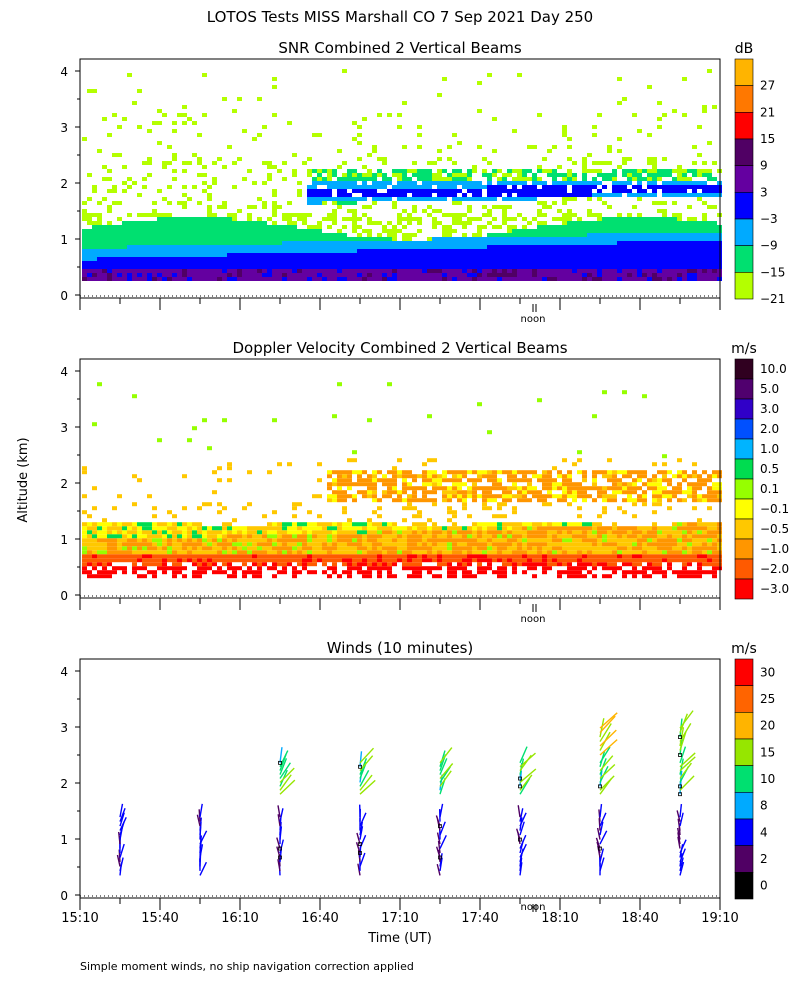 The image size is (800, 1000). Describe the element at coordinates (533, 319) in the screenshot. I see `snr-noon-label: noon` at that location.